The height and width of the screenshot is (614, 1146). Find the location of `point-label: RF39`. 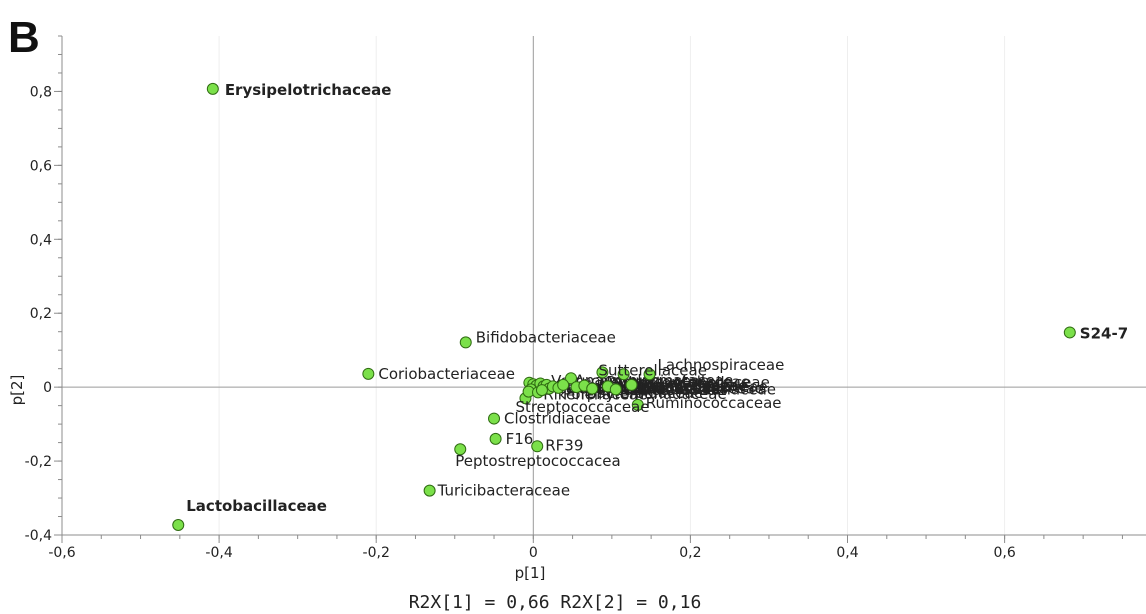

point-label: RF39 is located at coordinates (564, 445).